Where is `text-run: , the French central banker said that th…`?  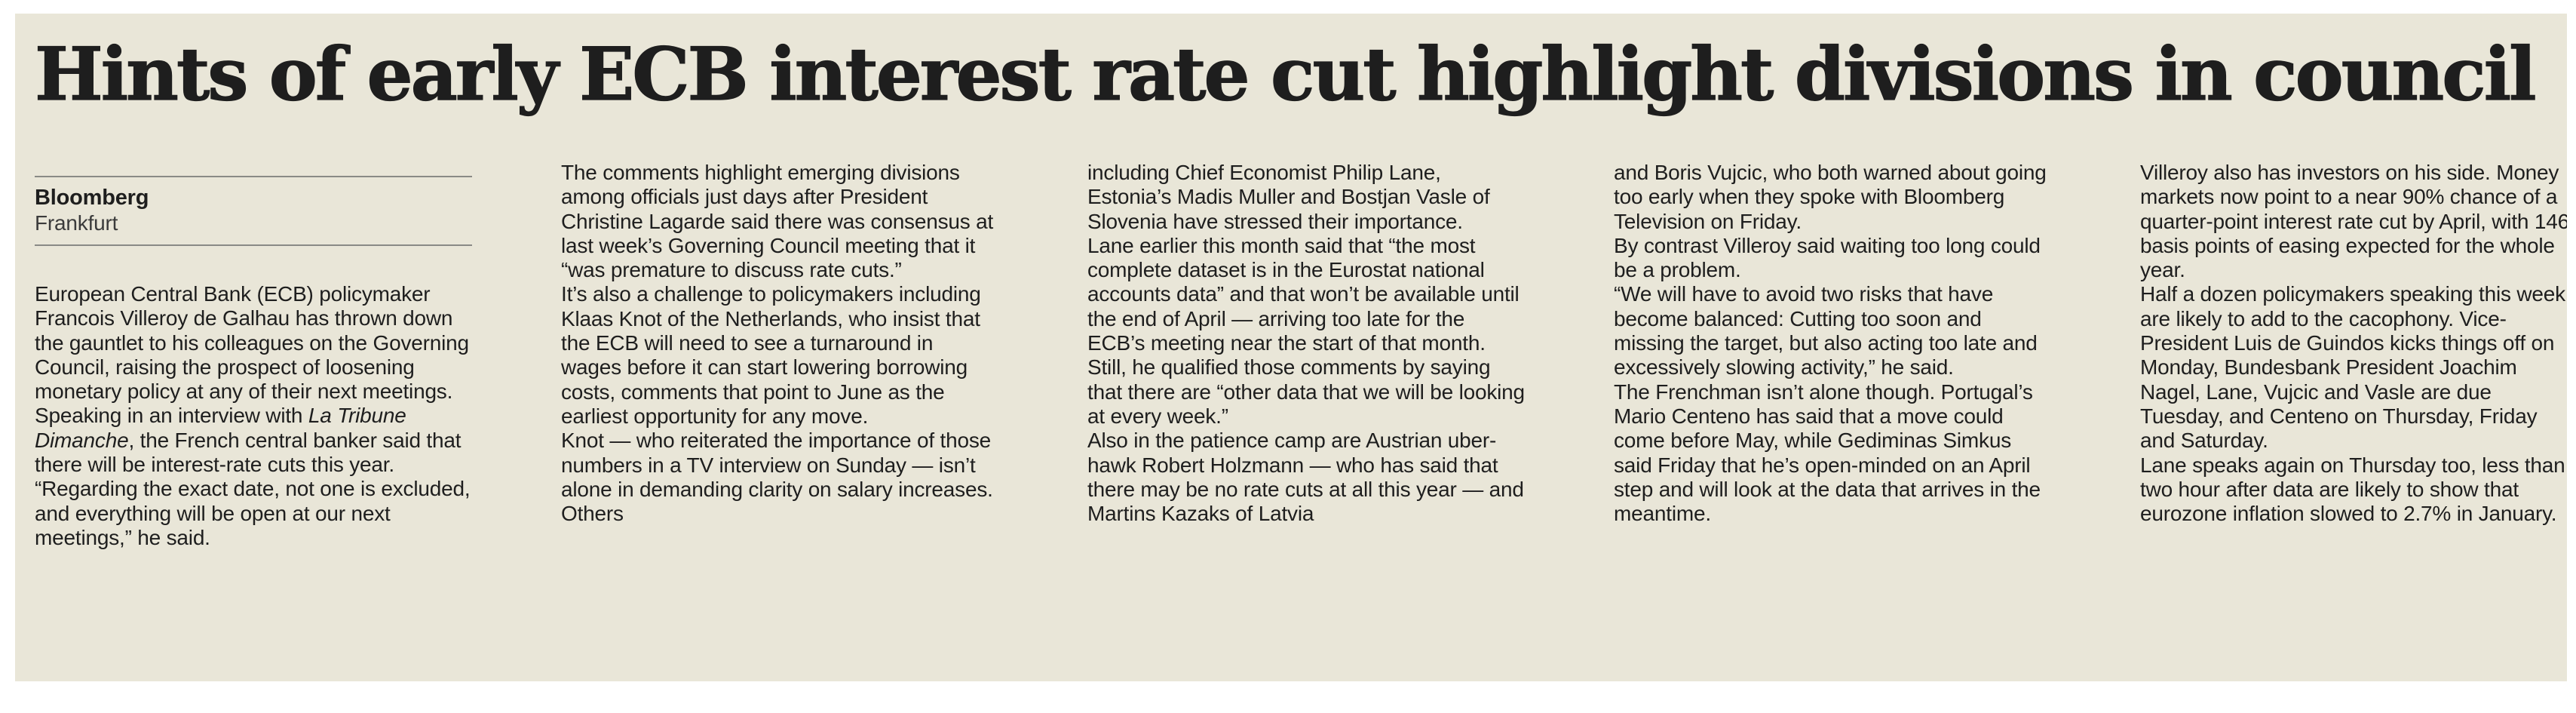 text-run: , the French central banker said that th… is located at coordinates (253, 488).